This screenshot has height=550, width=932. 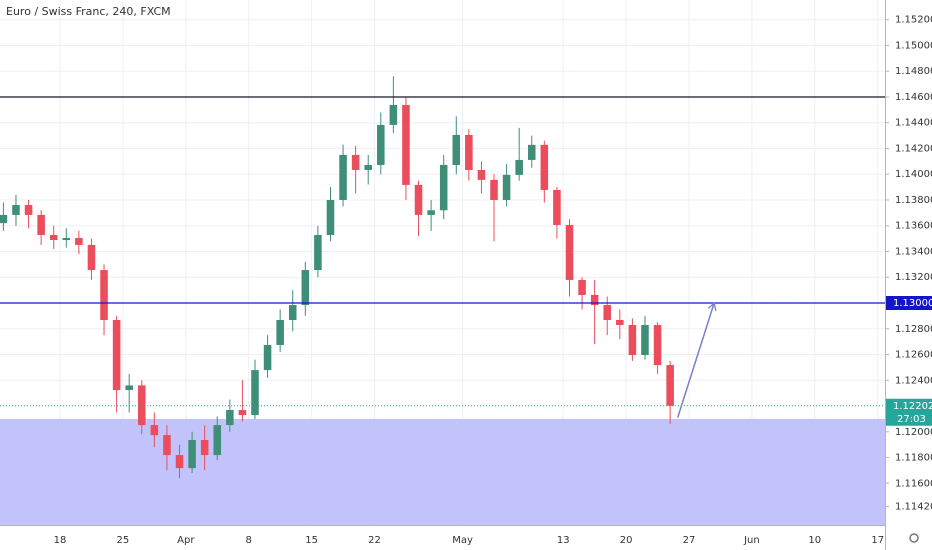 I want to click on x-tick-label: 13, so click(x=563, y=540).